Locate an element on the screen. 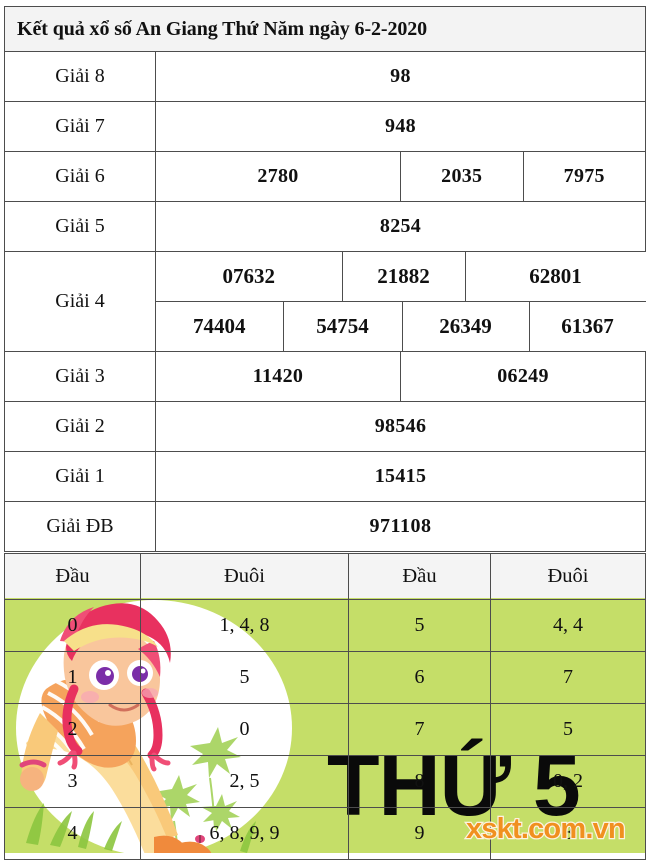 This screenshot has height=860, width=650. dau-right-3: 8 is located at coordinates (419, 781).